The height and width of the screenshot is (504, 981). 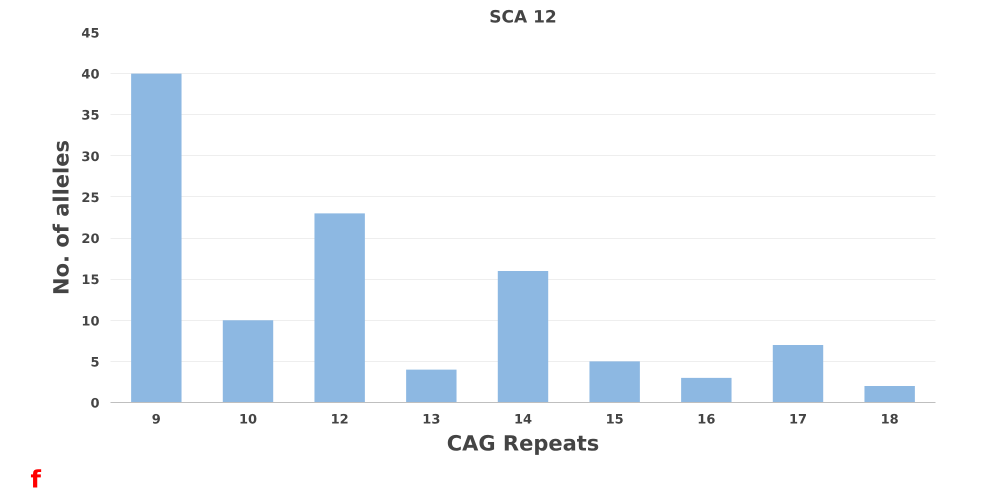 What do you see at coordinates (523, 444) in the screenshot?
I see `x-axis-title: CAG Repeats` at bounding box center [523, 444].